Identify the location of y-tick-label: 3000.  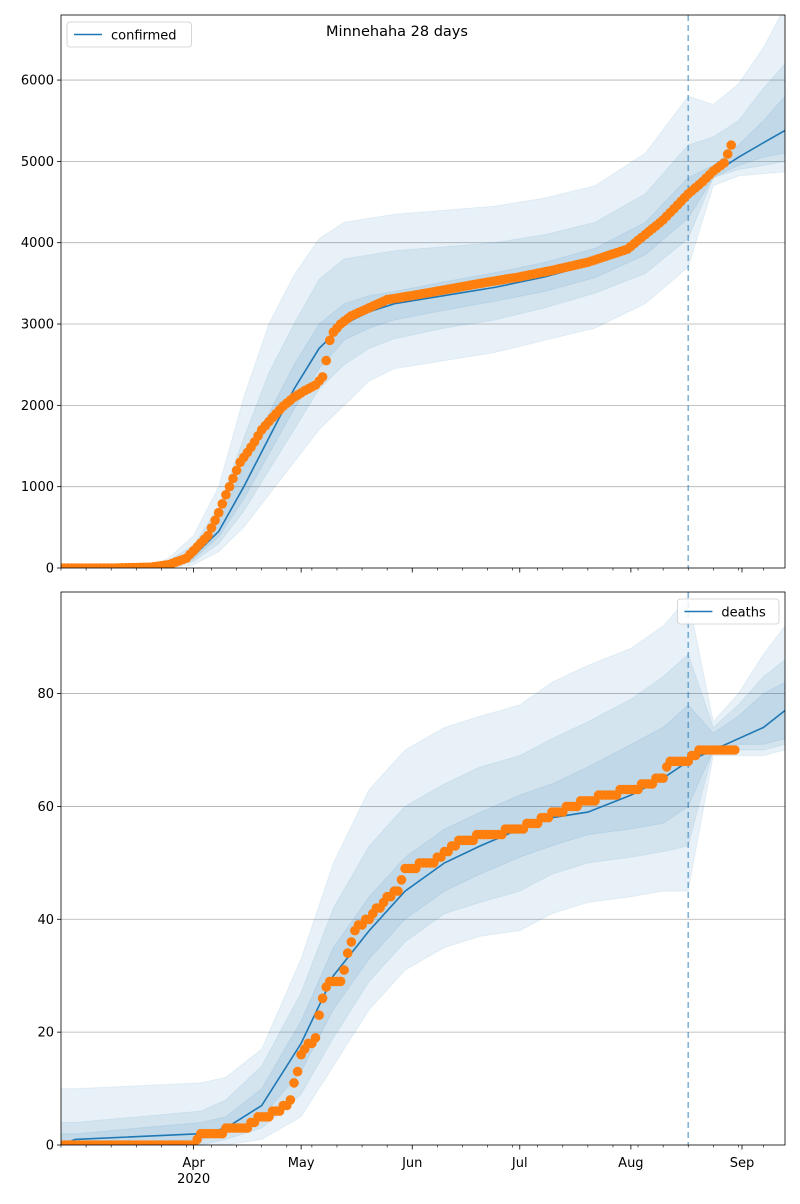
(37, 325).